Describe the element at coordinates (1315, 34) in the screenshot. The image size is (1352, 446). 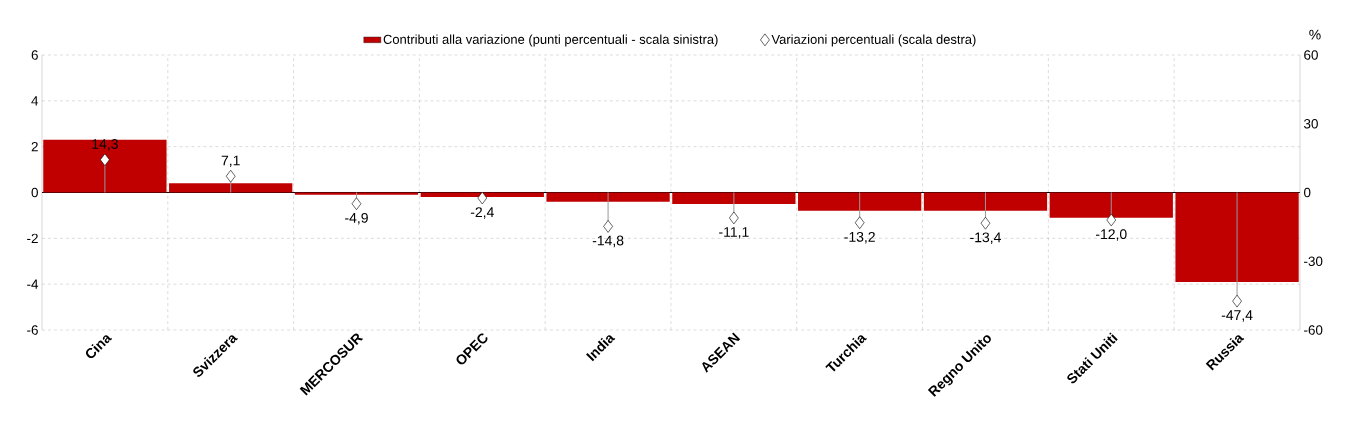
I see `y2-axis-title: %` at that location.